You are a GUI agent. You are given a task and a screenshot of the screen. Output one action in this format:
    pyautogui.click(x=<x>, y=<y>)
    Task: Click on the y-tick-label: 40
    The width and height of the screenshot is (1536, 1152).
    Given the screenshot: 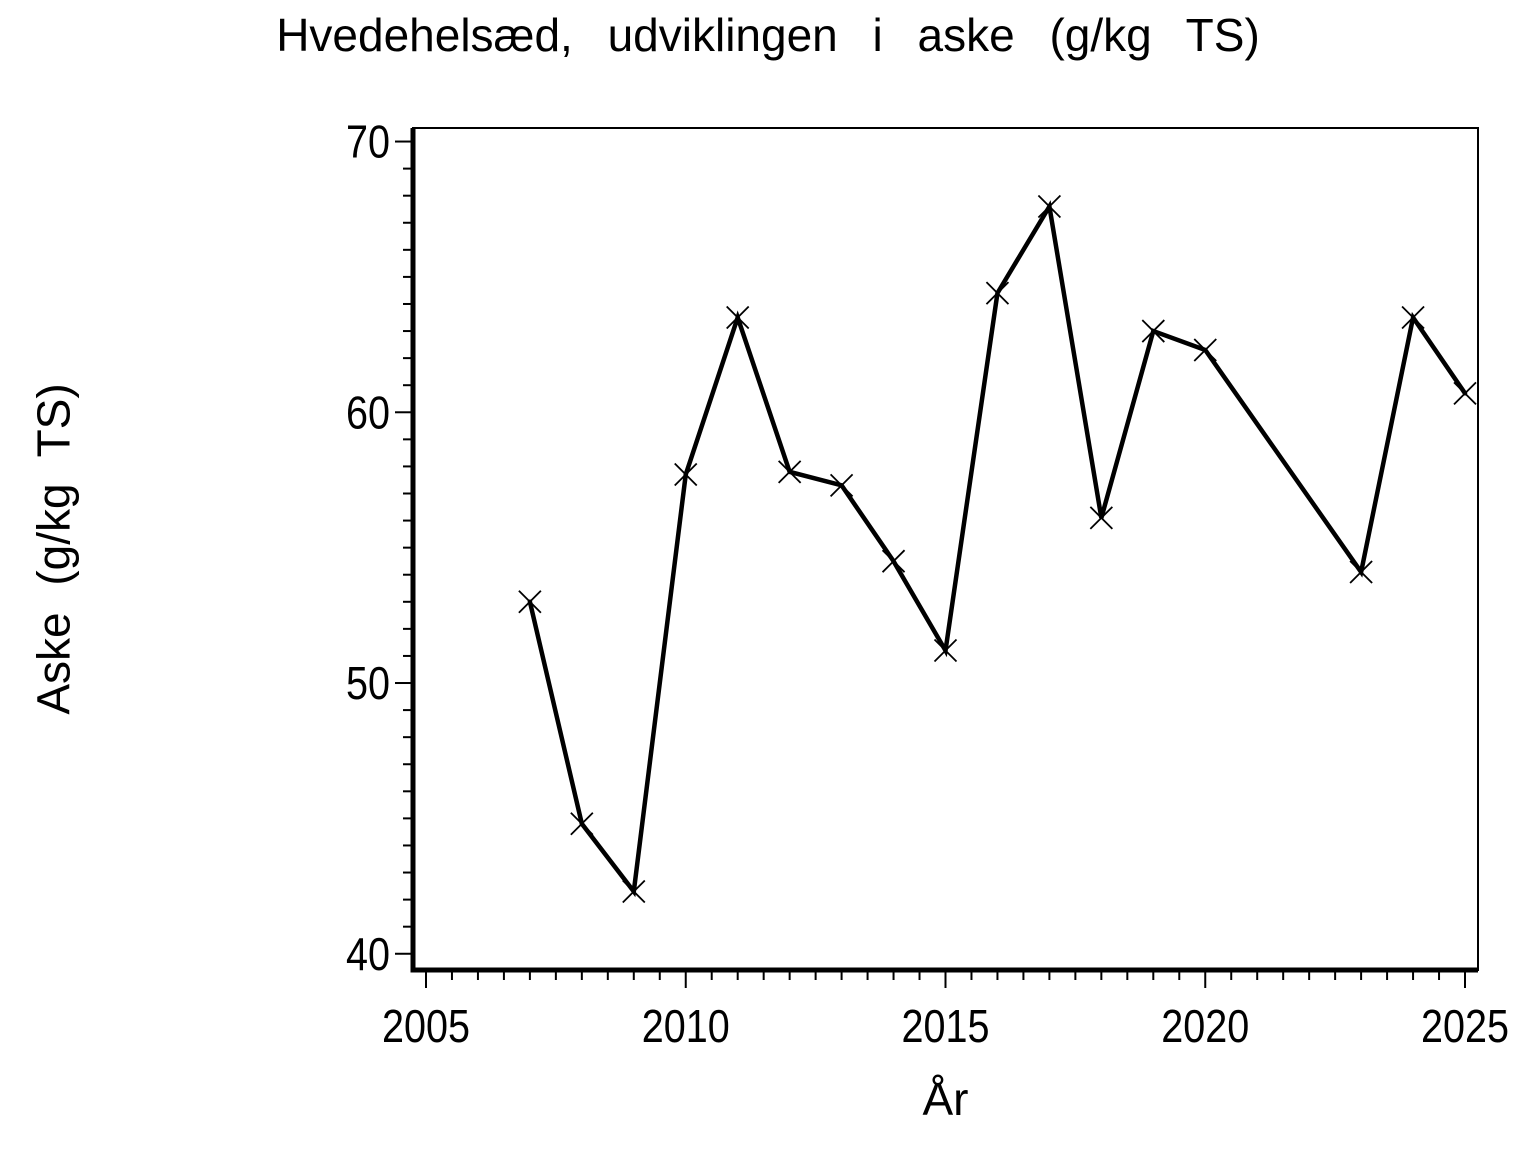 What is the action you would take?
    pyautogui.click(x=368, y=954)
    